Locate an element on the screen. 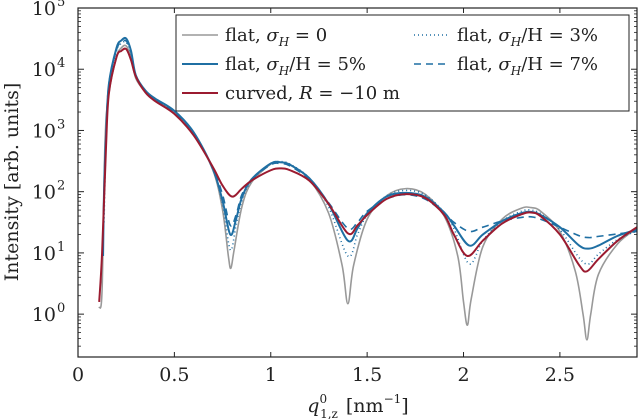  x-tick-label: 1.5 is located at coordinates (367, 375).